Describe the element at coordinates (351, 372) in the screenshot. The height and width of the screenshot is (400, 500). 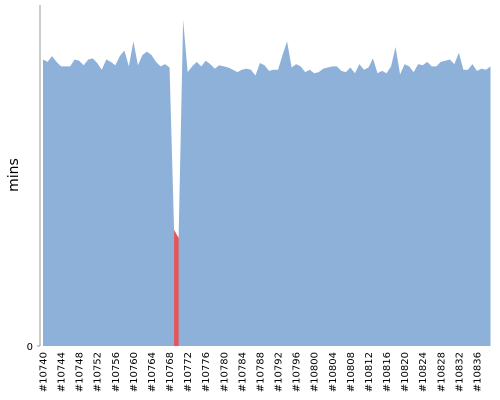
I see `x-tick-label: #10808` at that location.